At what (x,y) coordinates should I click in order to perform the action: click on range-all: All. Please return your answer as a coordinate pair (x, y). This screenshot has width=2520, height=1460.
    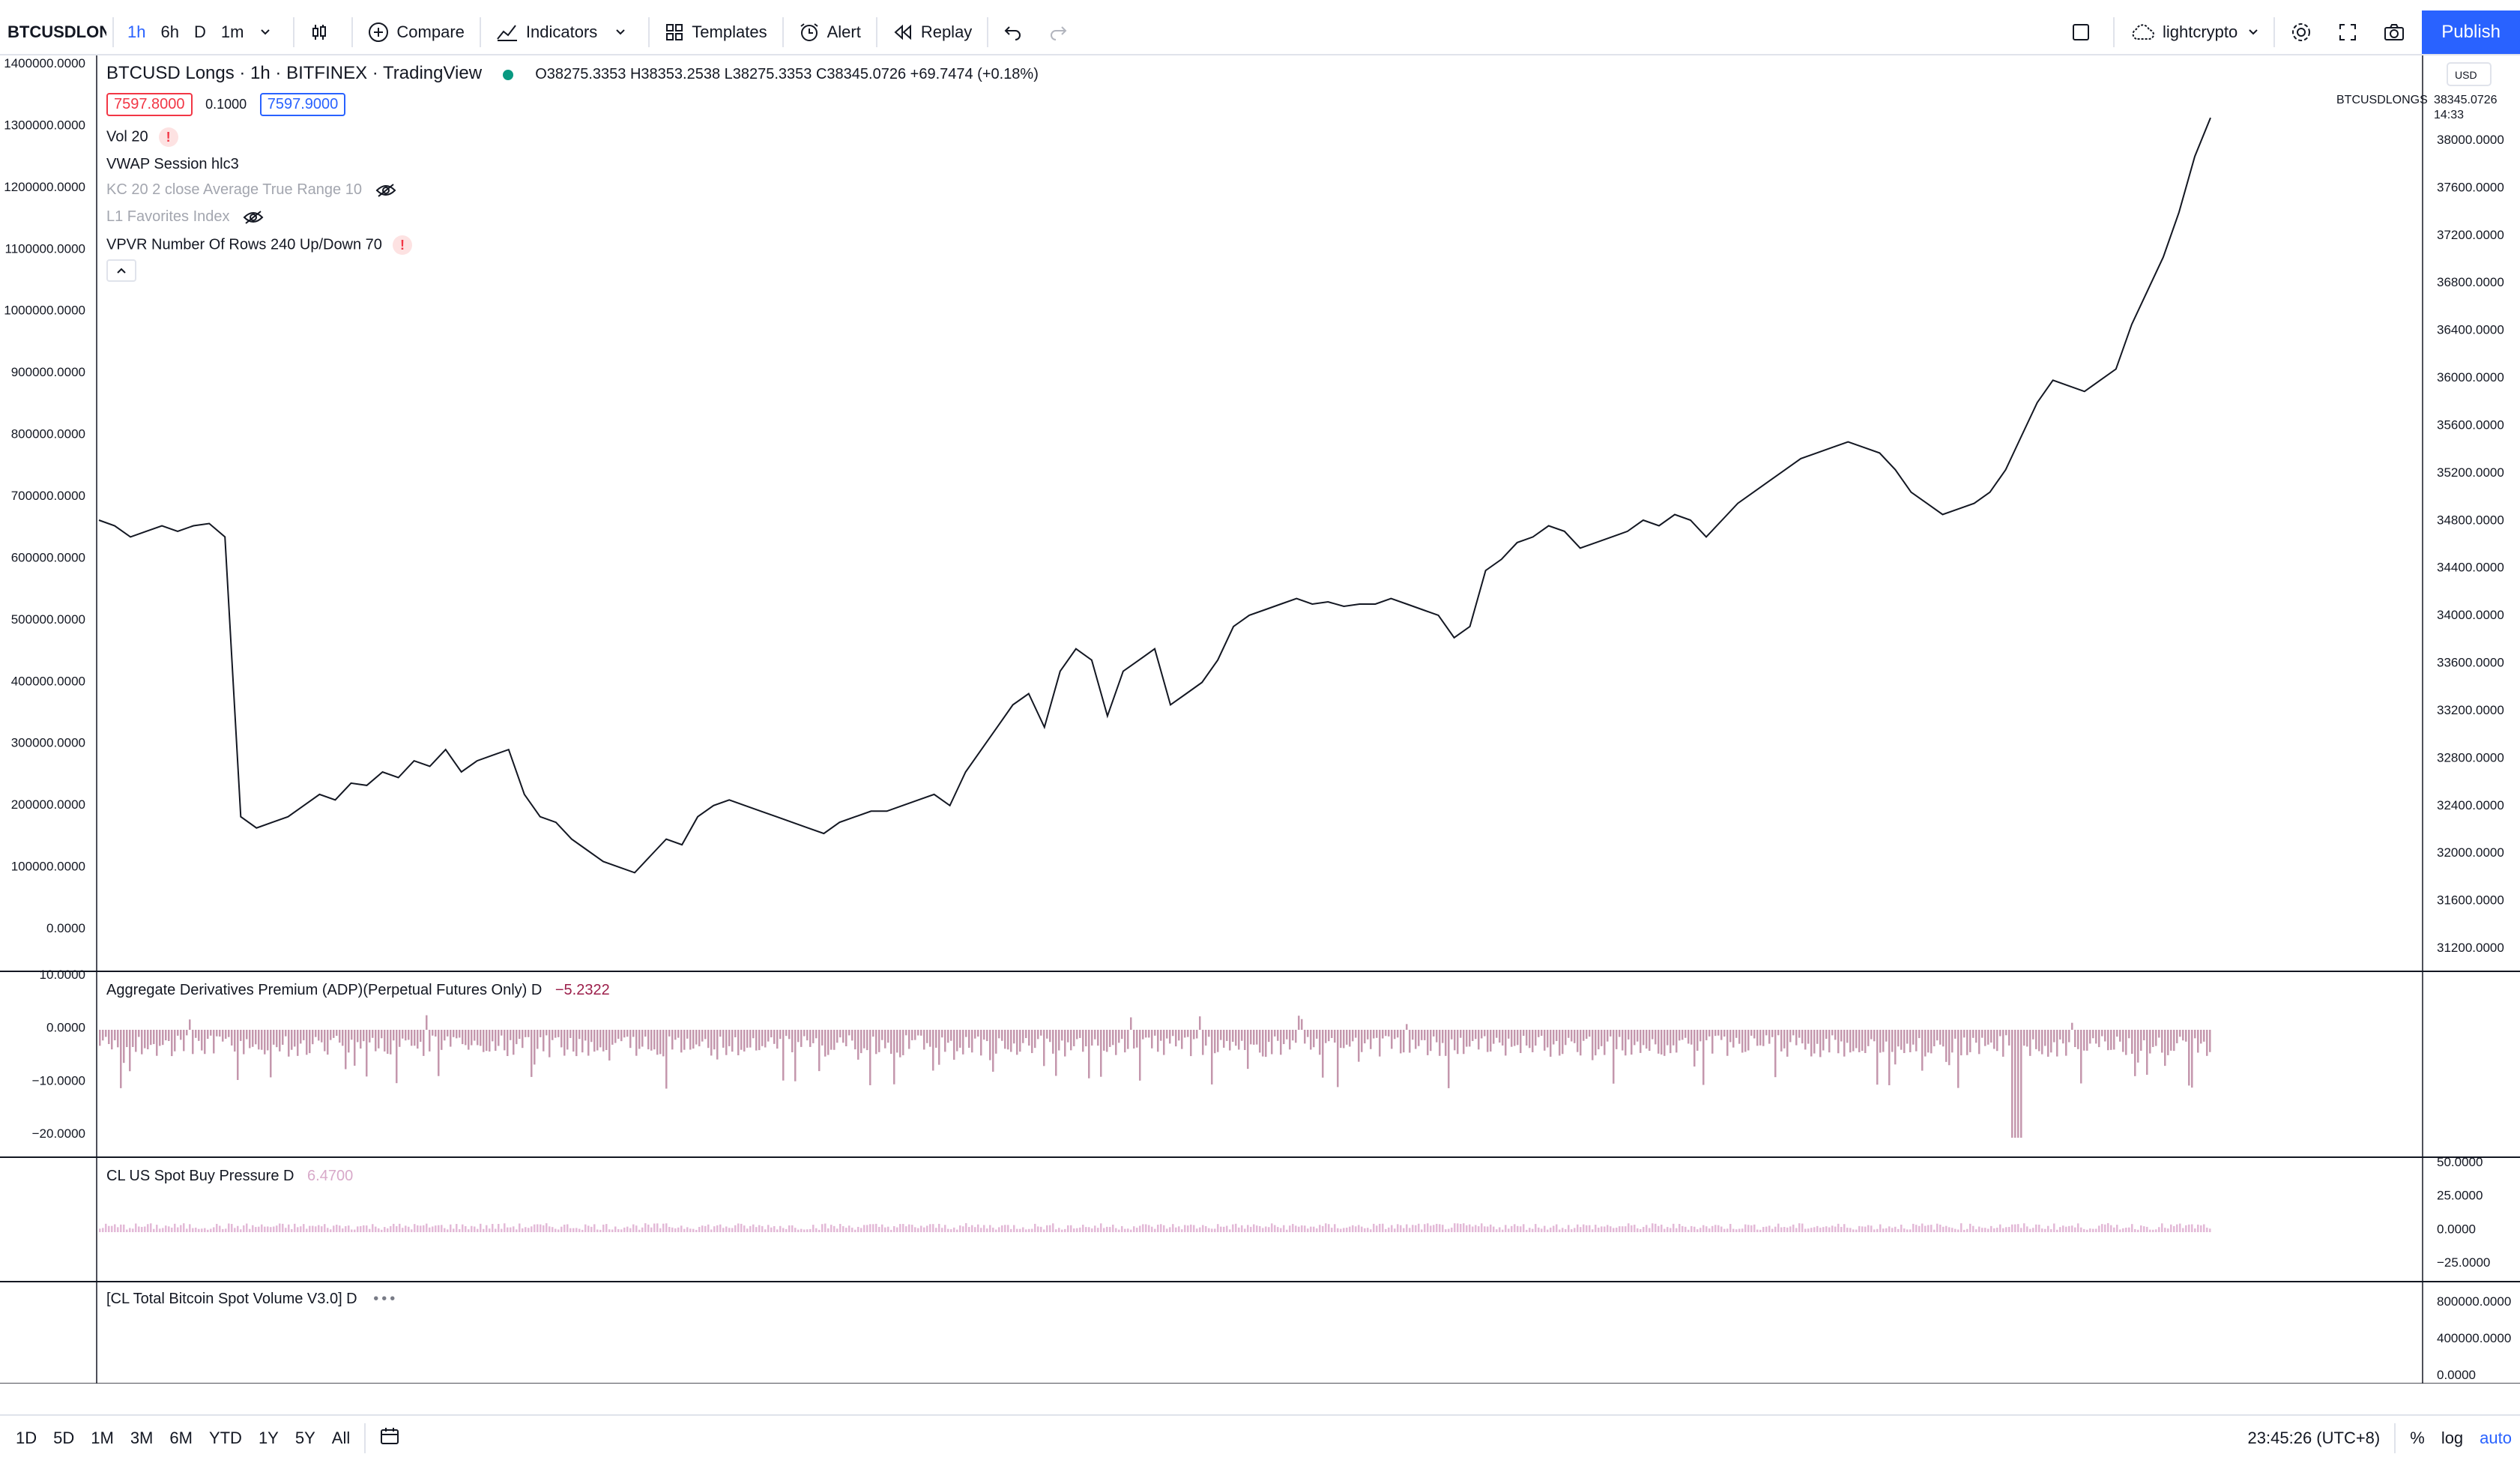
    Looking at the image, I should click on (341, 1437).